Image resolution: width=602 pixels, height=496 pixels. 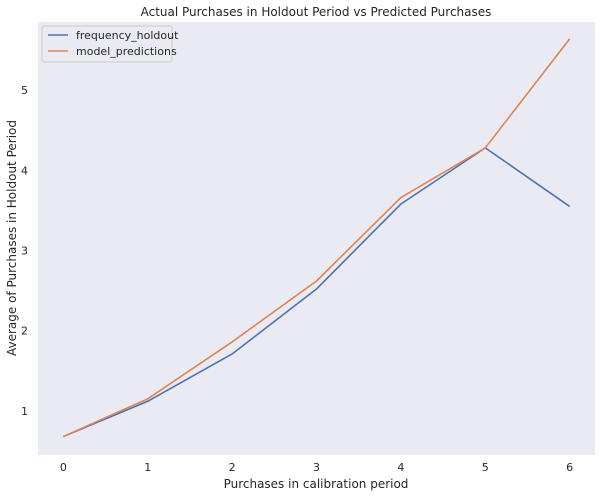 I want to click on legend: frequency_holdout model_predictions, so click(x=110, y=44).